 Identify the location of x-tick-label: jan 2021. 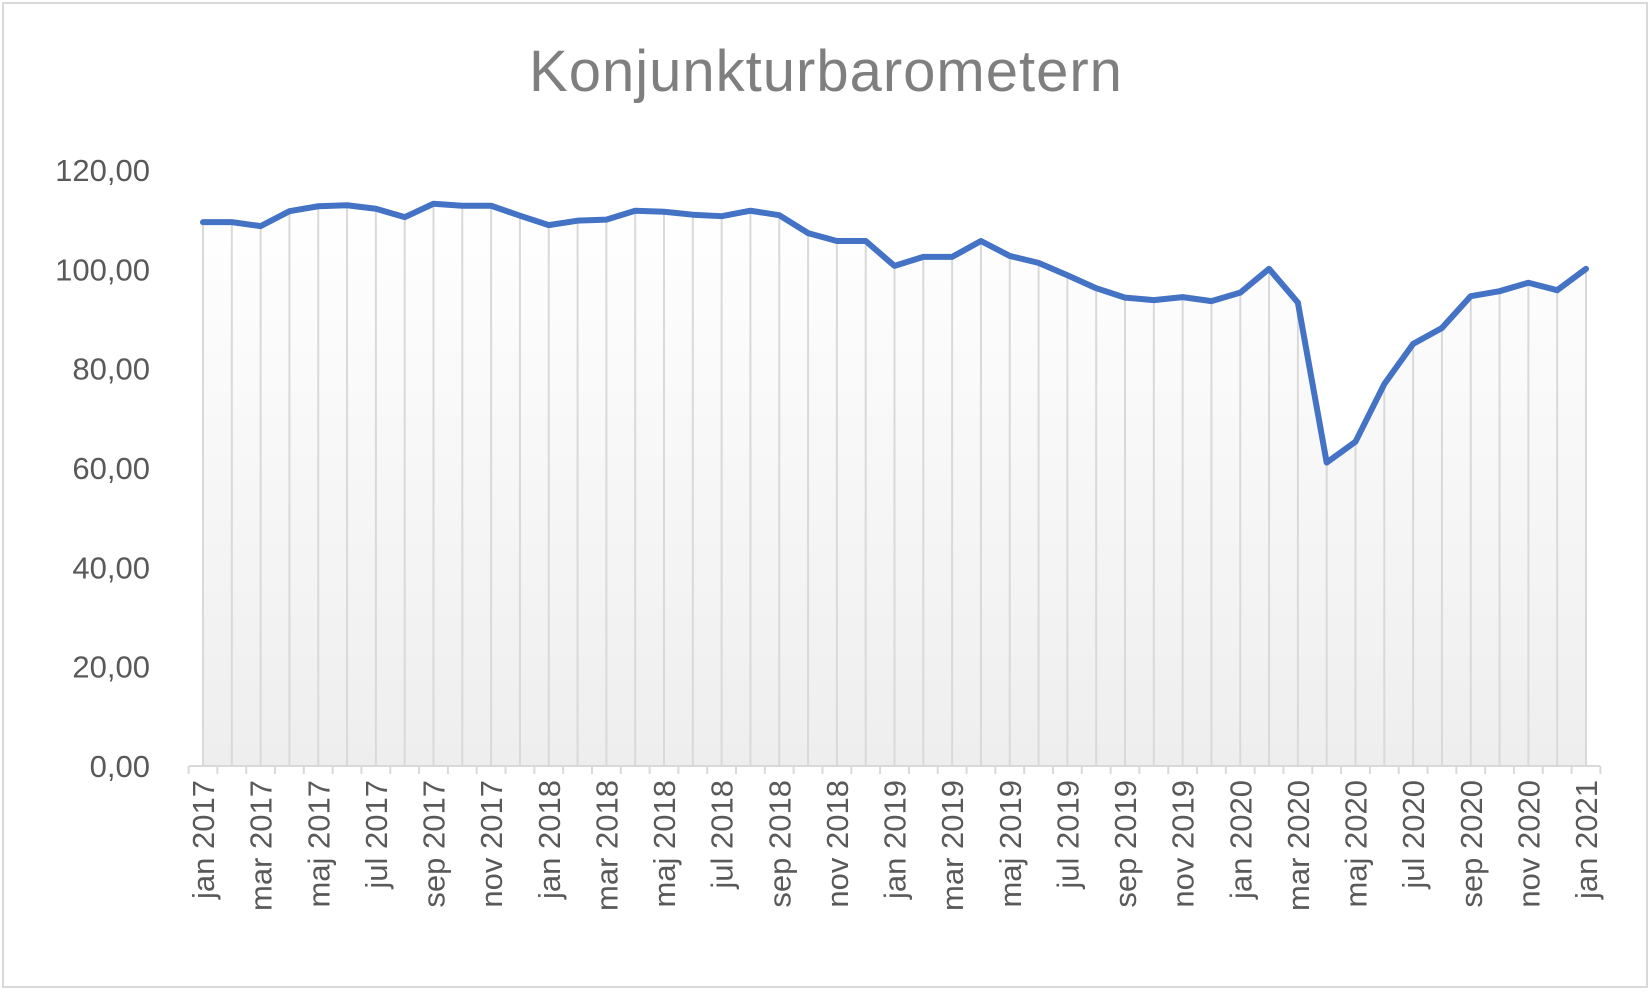
(1586, 840).